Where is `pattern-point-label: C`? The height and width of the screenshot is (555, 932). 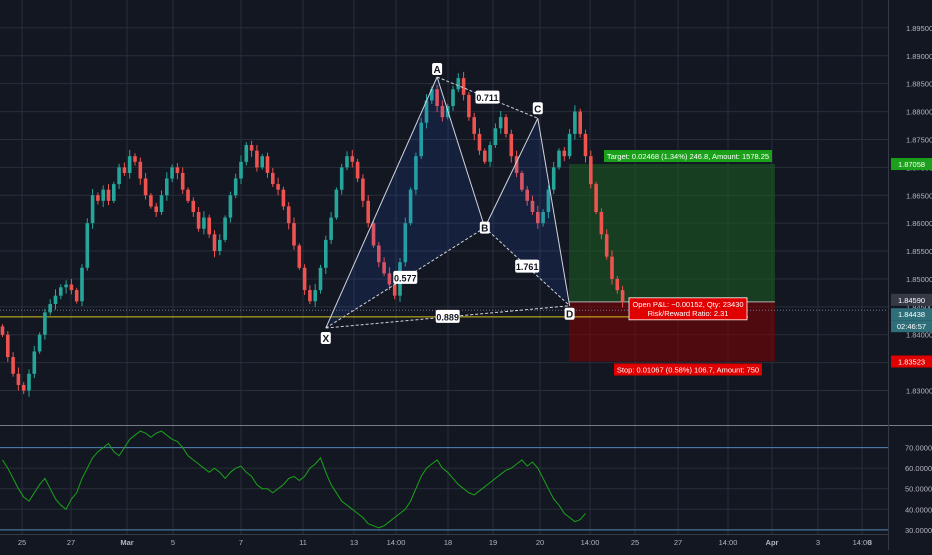 pattern-point-label: C is located at coordinates (537, 109).